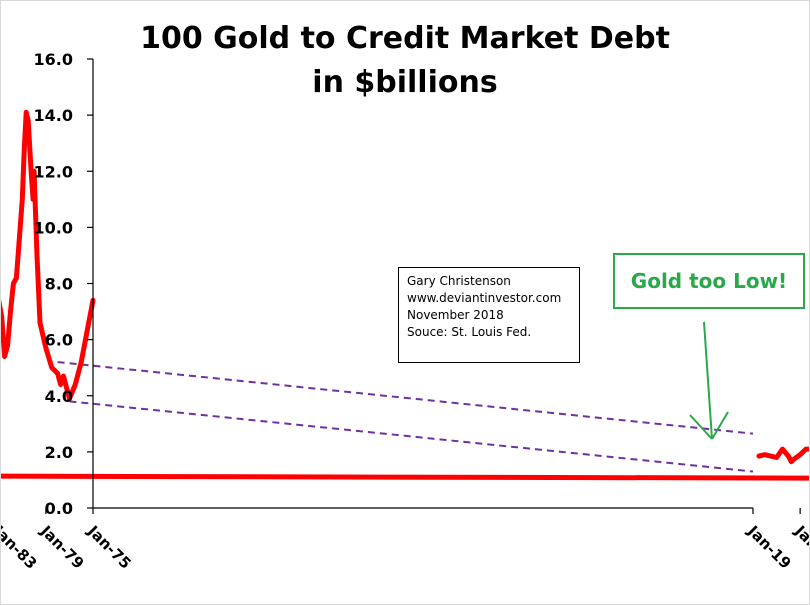 Image resolution: width=810 pixels, height=605 pixels. Describe the element at coordinates (59, 452) in the screenshot. I see `y-tick-label: 2.0` at that location.